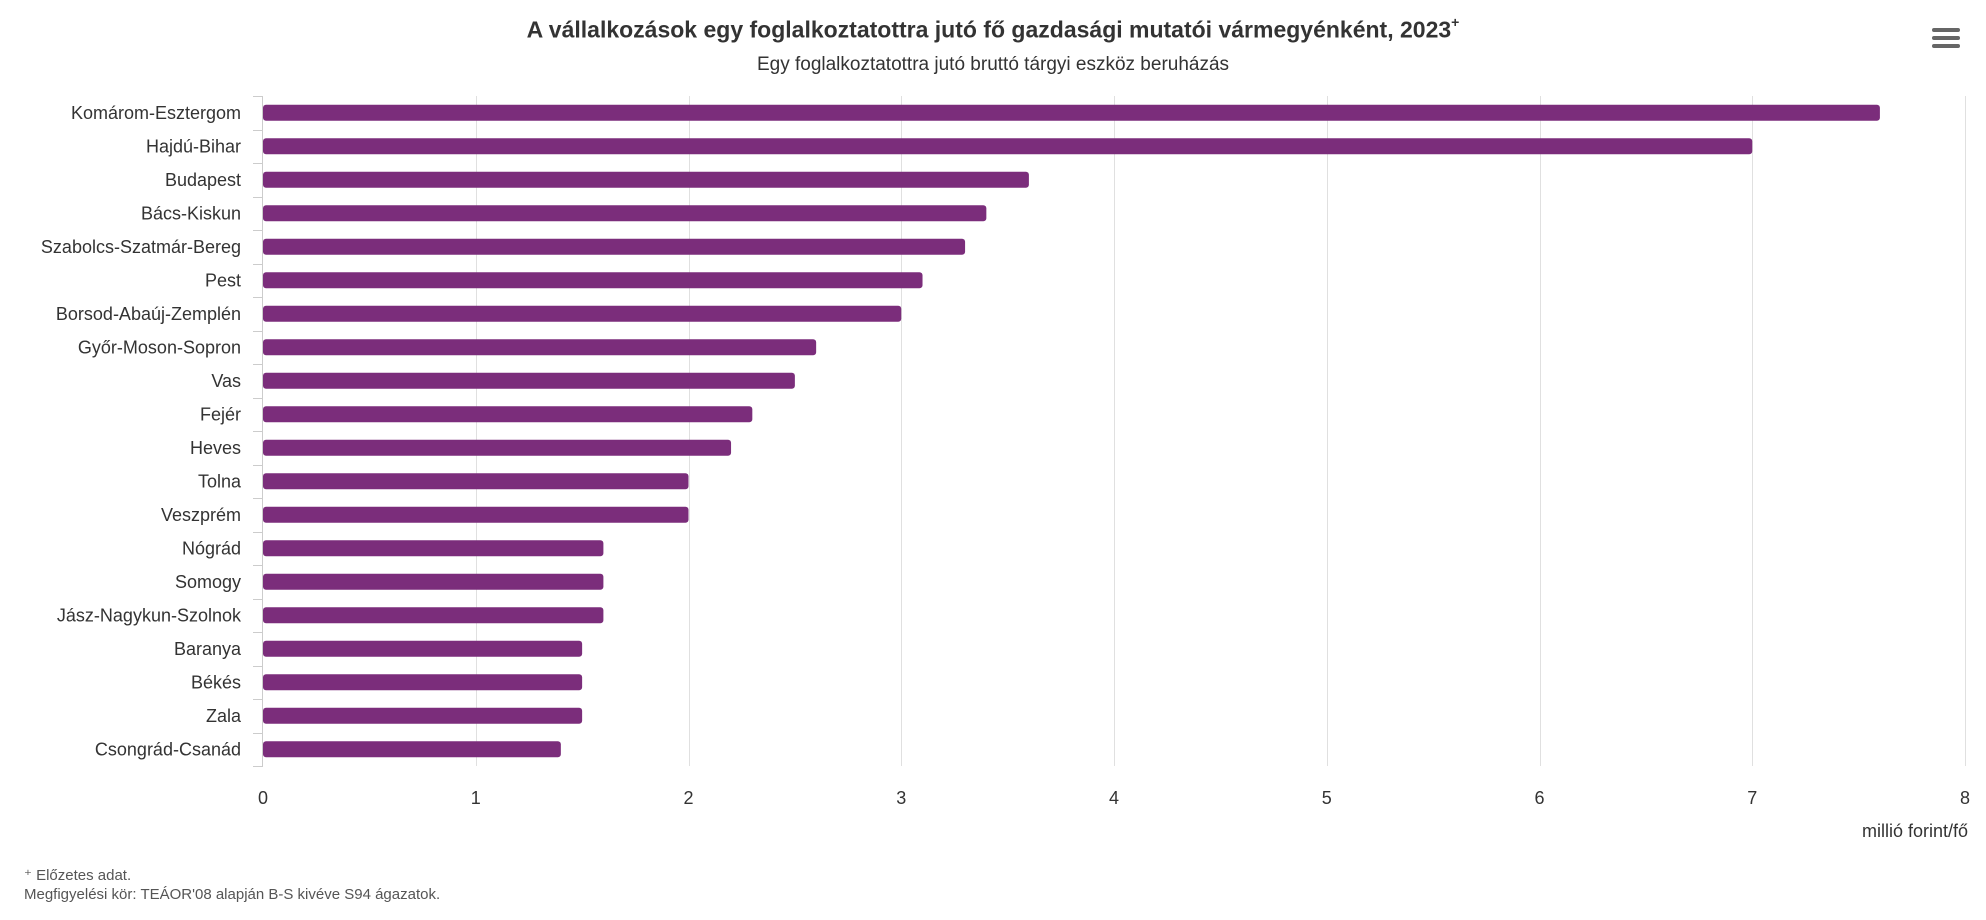 Image resolution: width=1986 pixels, height=920 pixels. I want to click on category-label: Bács-Kiskun, so click(191, 213).